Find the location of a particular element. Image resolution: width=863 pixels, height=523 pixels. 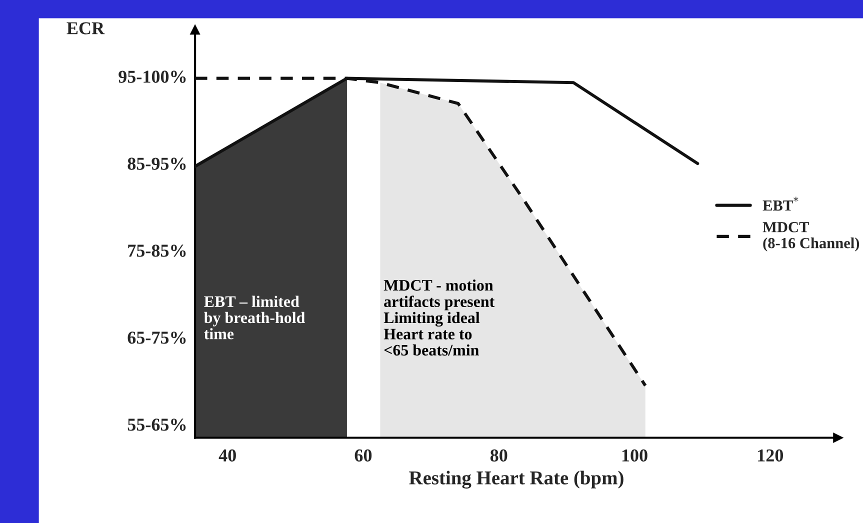

annotation: EBT – limited by breath-hold time is located at coordinates (255, 318).